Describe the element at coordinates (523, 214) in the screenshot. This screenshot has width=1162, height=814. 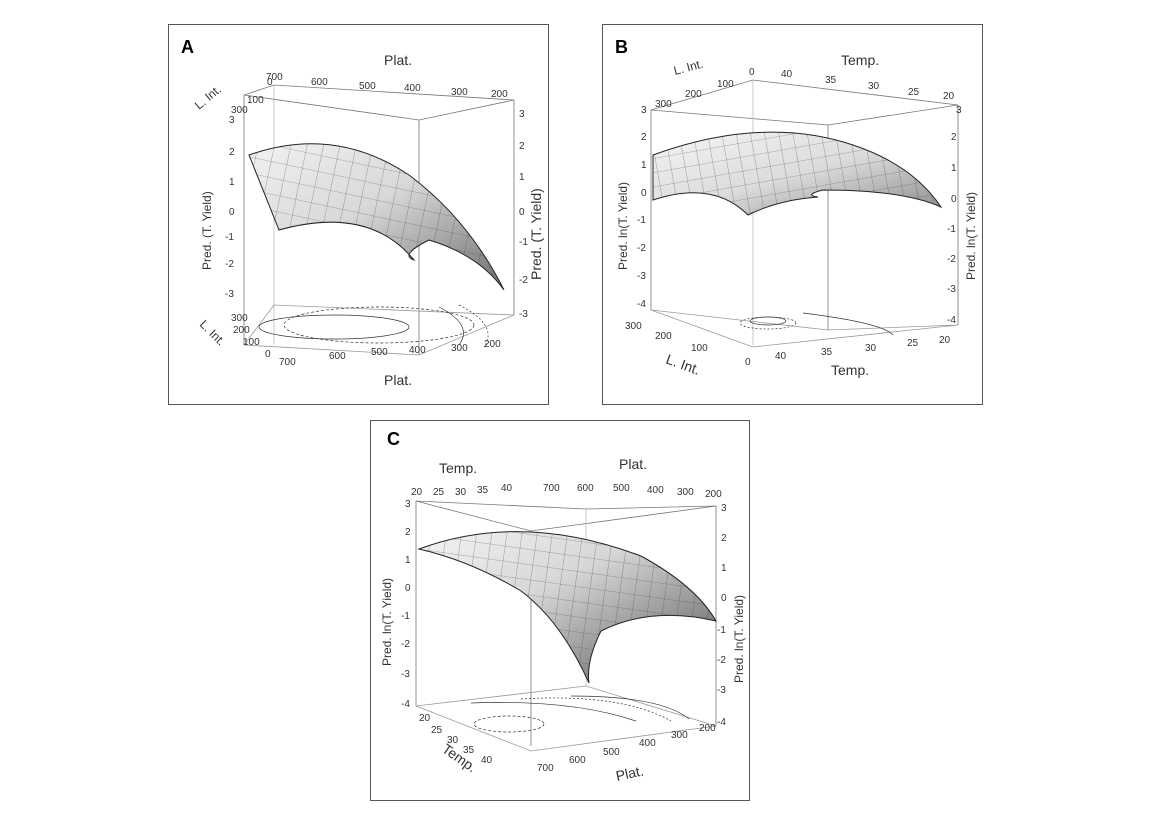
I see `right-z-ticks: 3 2 1 0 -1 -2 -3` at that location.